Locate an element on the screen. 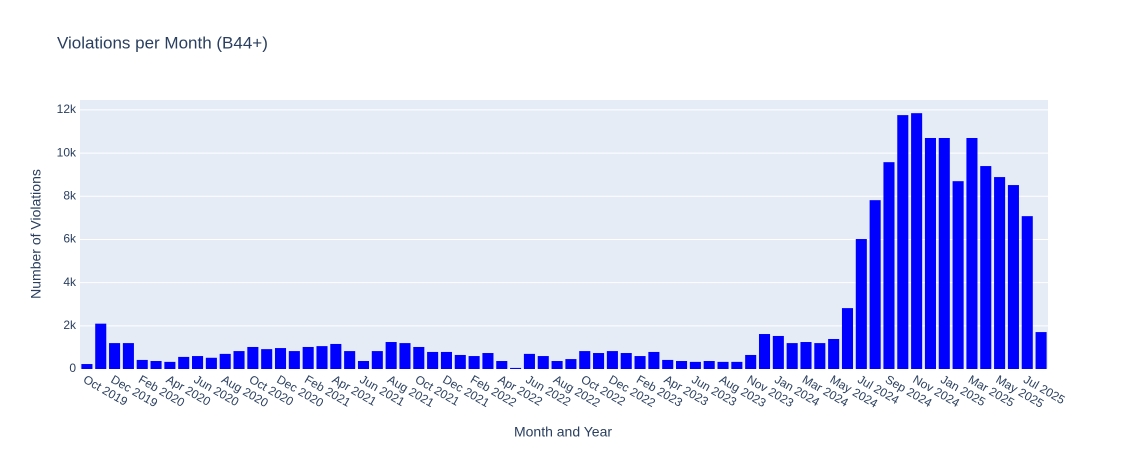 This screenshot has width=1128, height=455. y-tick-label: 8k is located at coordinates (70, 195).